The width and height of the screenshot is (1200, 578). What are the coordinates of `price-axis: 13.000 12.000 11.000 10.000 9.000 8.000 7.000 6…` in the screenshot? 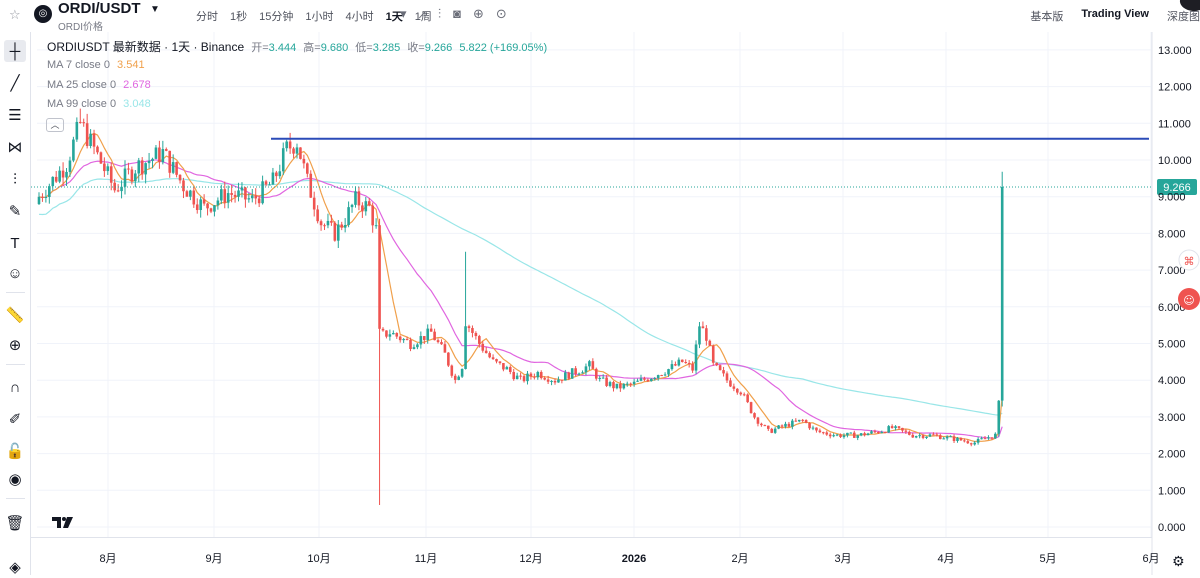 It's located at (1171, 303).